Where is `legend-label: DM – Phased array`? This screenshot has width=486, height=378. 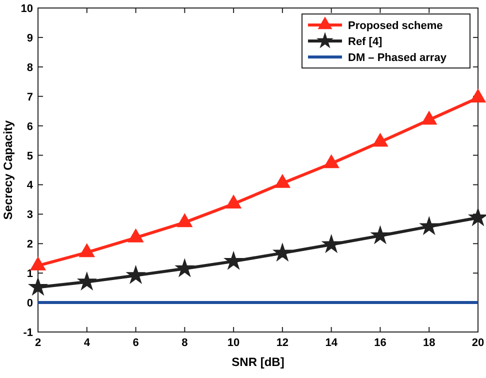 legend-label: DM – Phased array is located at coordinates (398, 58).